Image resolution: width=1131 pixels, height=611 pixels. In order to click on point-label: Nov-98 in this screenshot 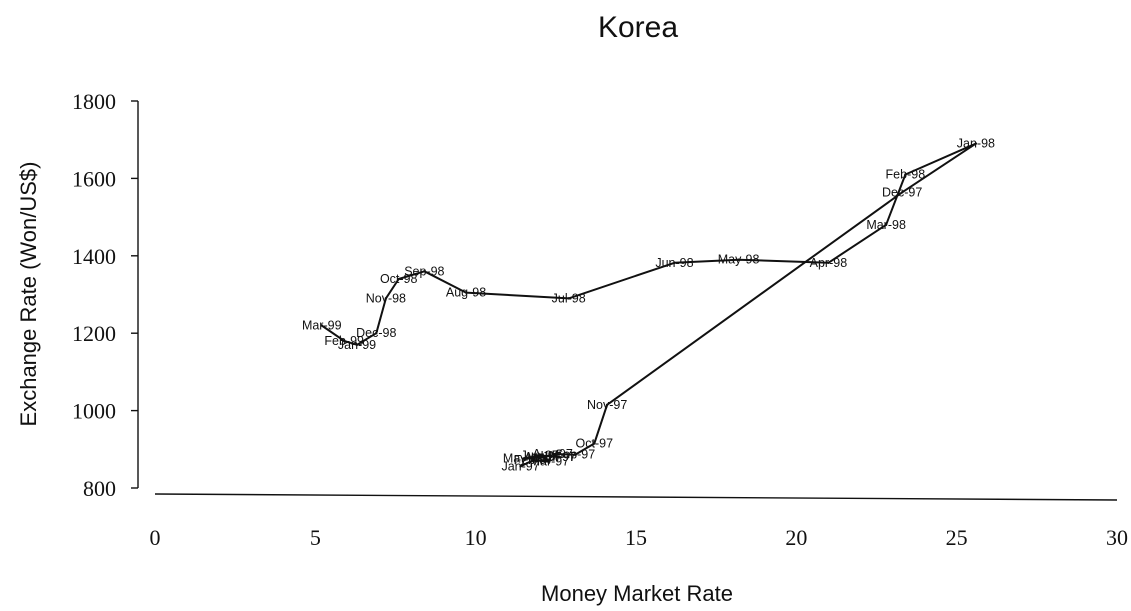, I will do `click(386, 298)`.